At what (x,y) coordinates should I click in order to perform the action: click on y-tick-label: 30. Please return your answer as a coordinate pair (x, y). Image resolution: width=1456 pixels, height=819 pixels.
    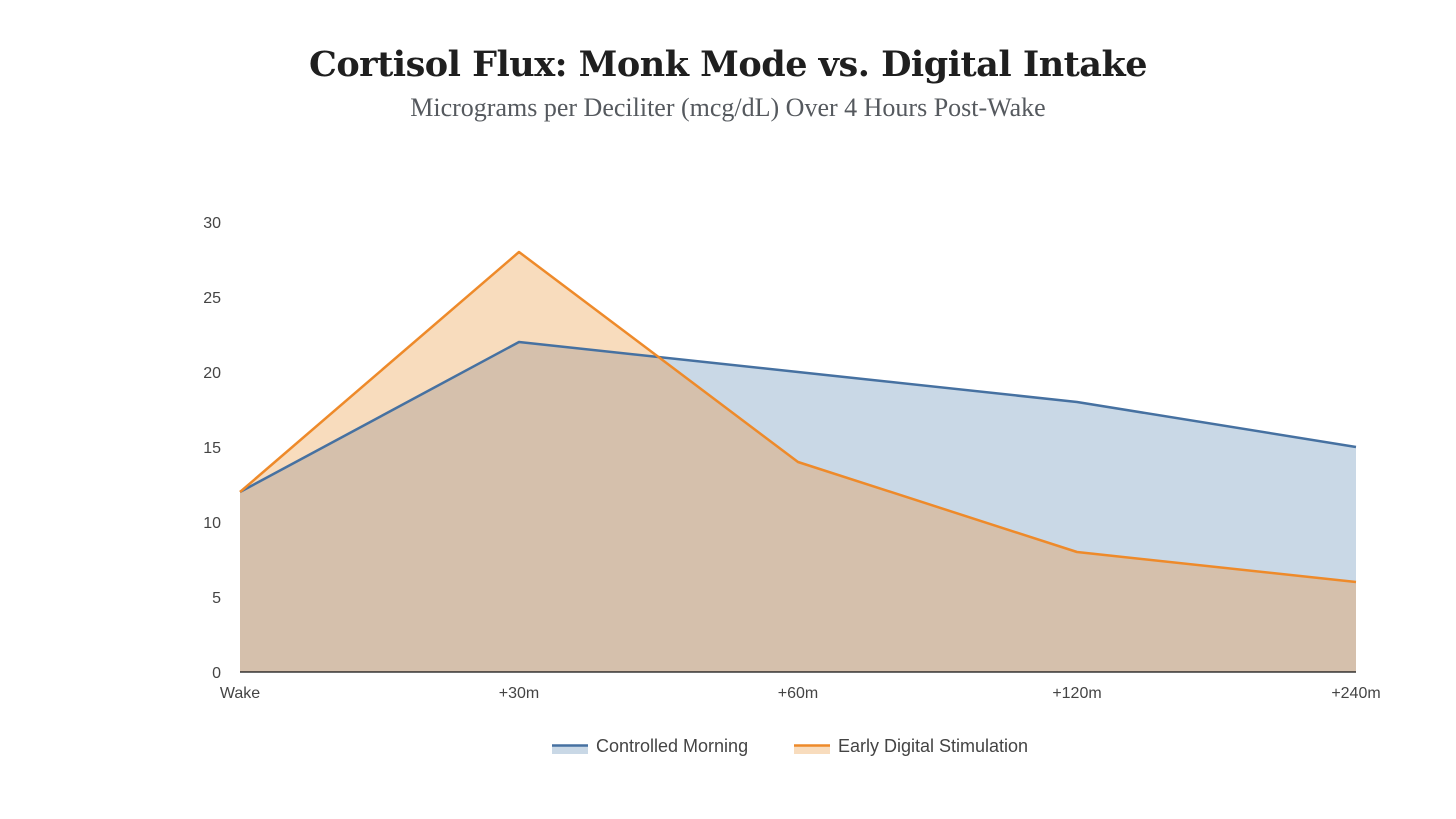
    Looking at the image, I should click on (212, 223).